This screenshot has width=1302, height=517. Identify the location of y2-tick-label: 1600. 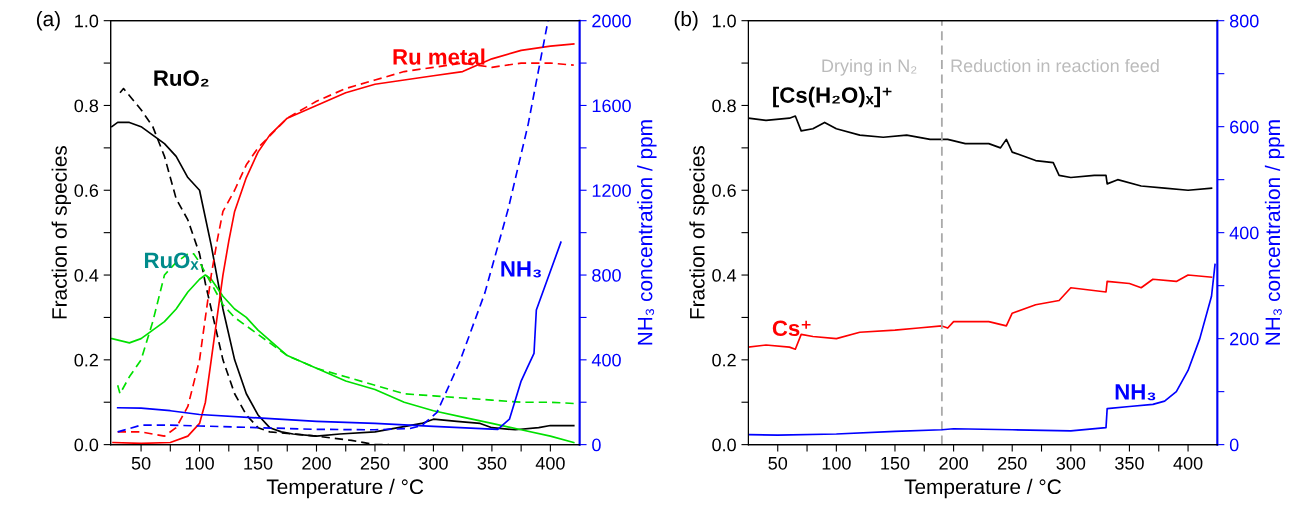
(611, 106).